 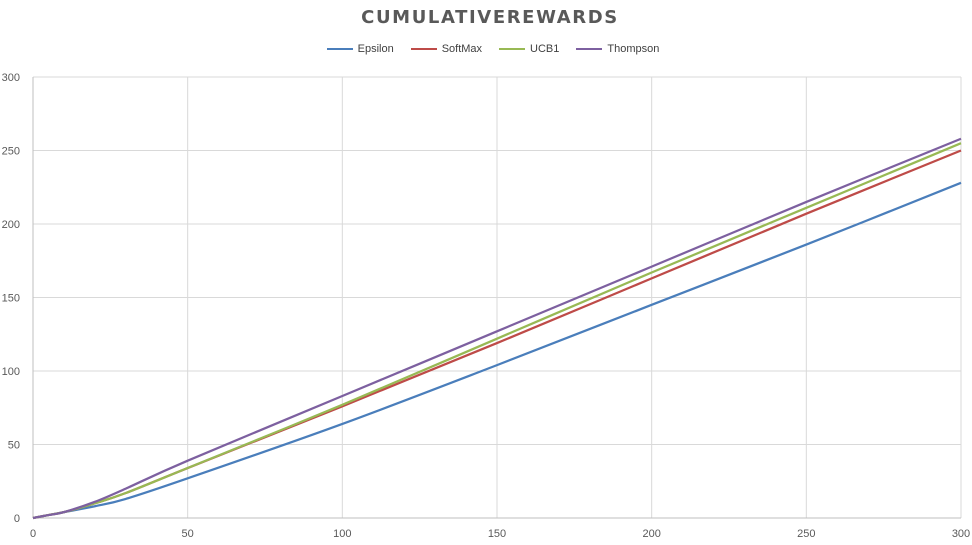 What do you see at coordinates (633, 49) in the screenshot?
I see `legend-label: Thompson` at bounding box center [633, 49].